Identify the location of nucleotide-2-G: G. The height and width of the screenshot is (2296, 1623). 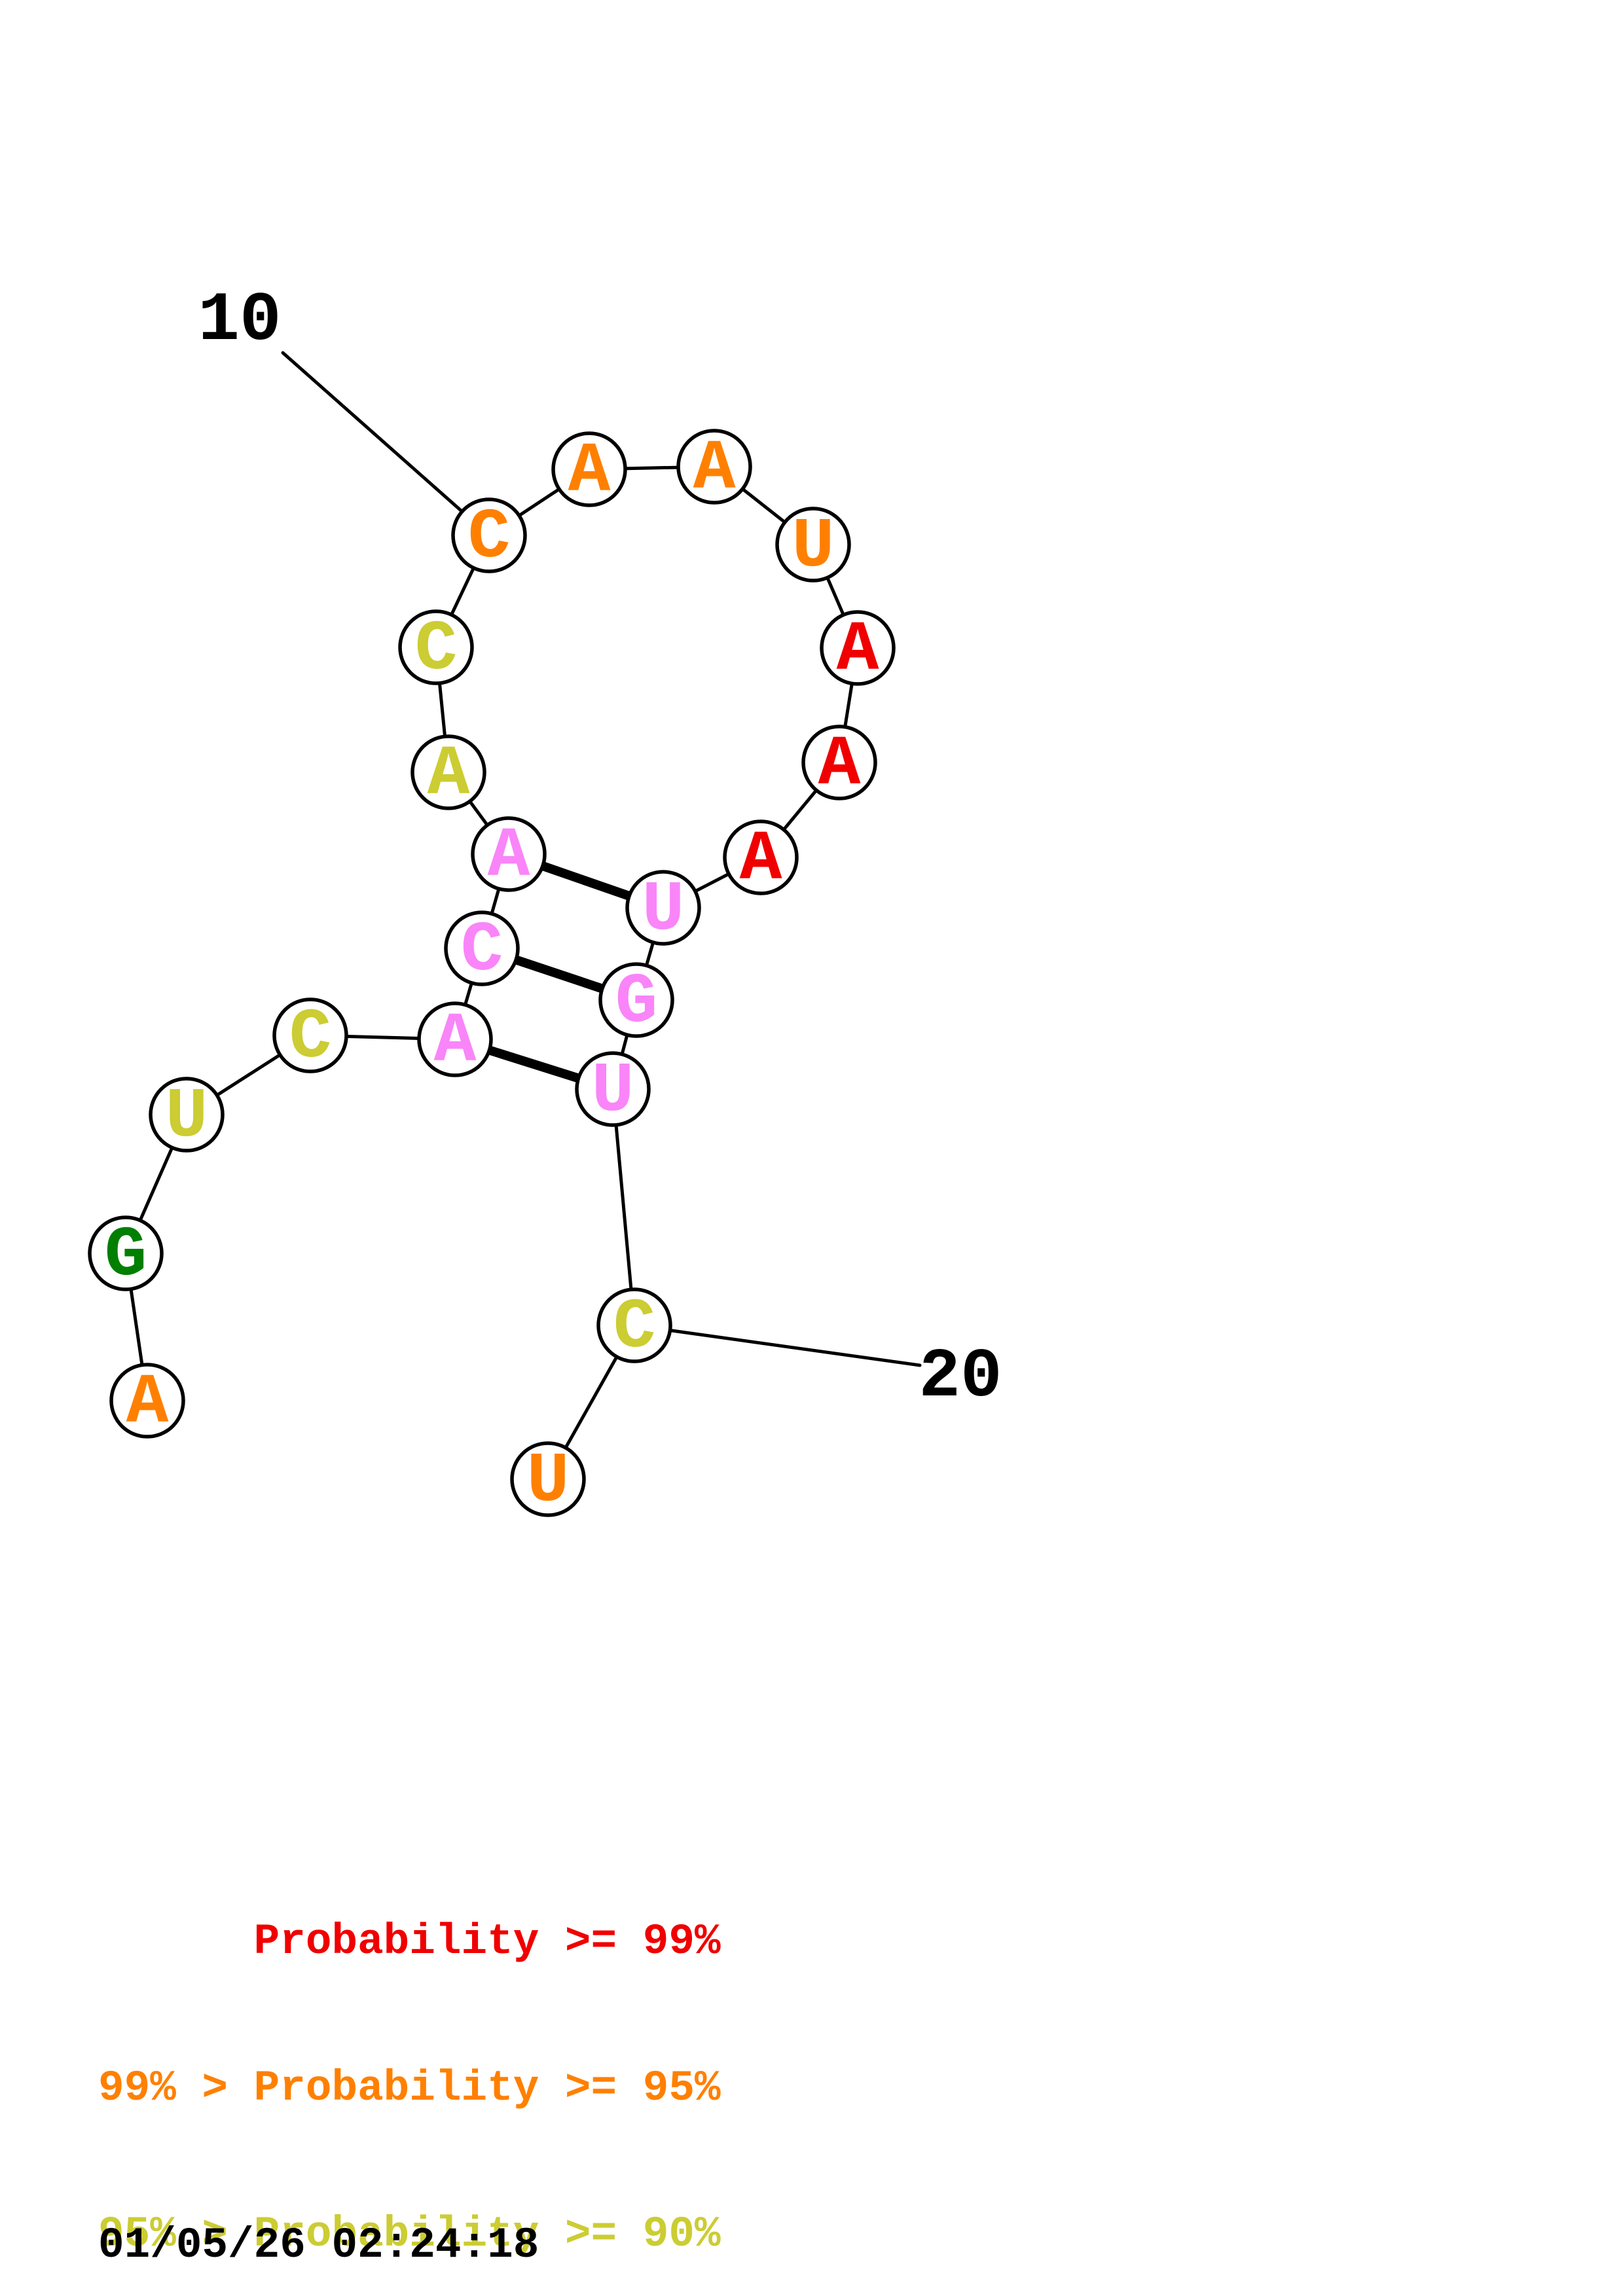
(126, 1256).